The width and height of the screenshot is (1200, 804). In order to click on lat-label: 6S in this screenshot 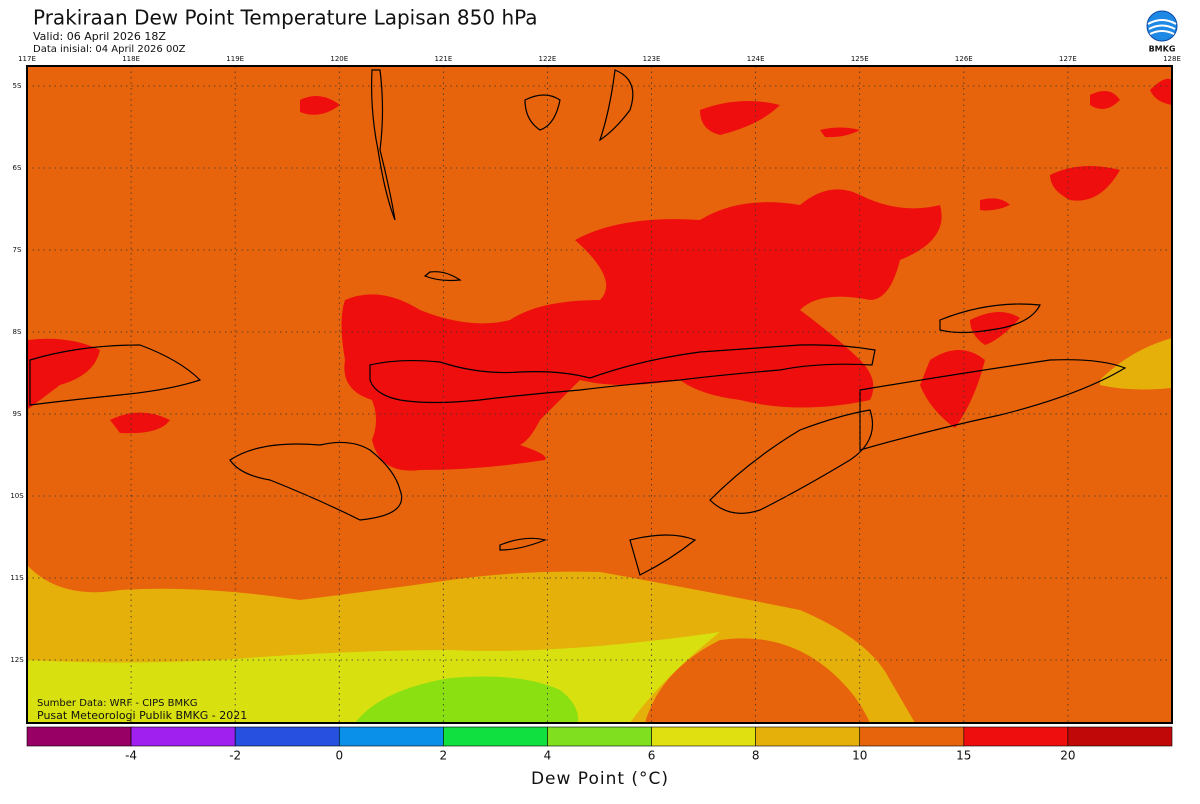, I will do `click(17, 168)`.